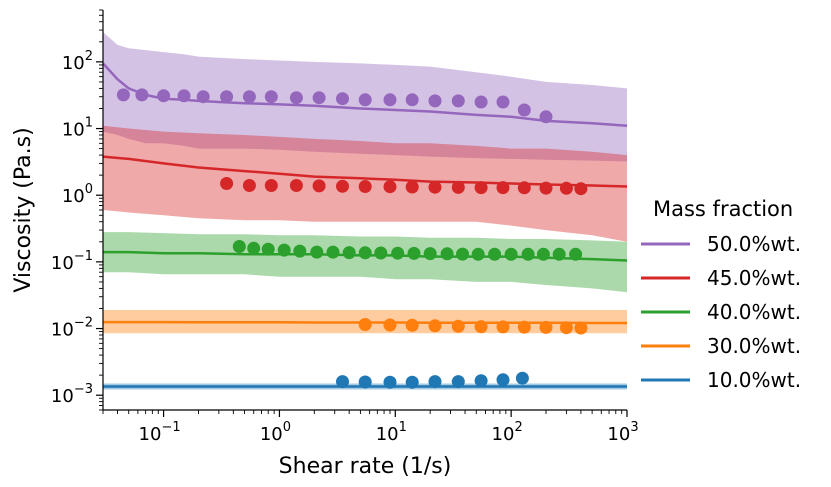  Describe the element at coordinates (365, 262) in the screenshot. I see `band-40-0-wt` at that location.